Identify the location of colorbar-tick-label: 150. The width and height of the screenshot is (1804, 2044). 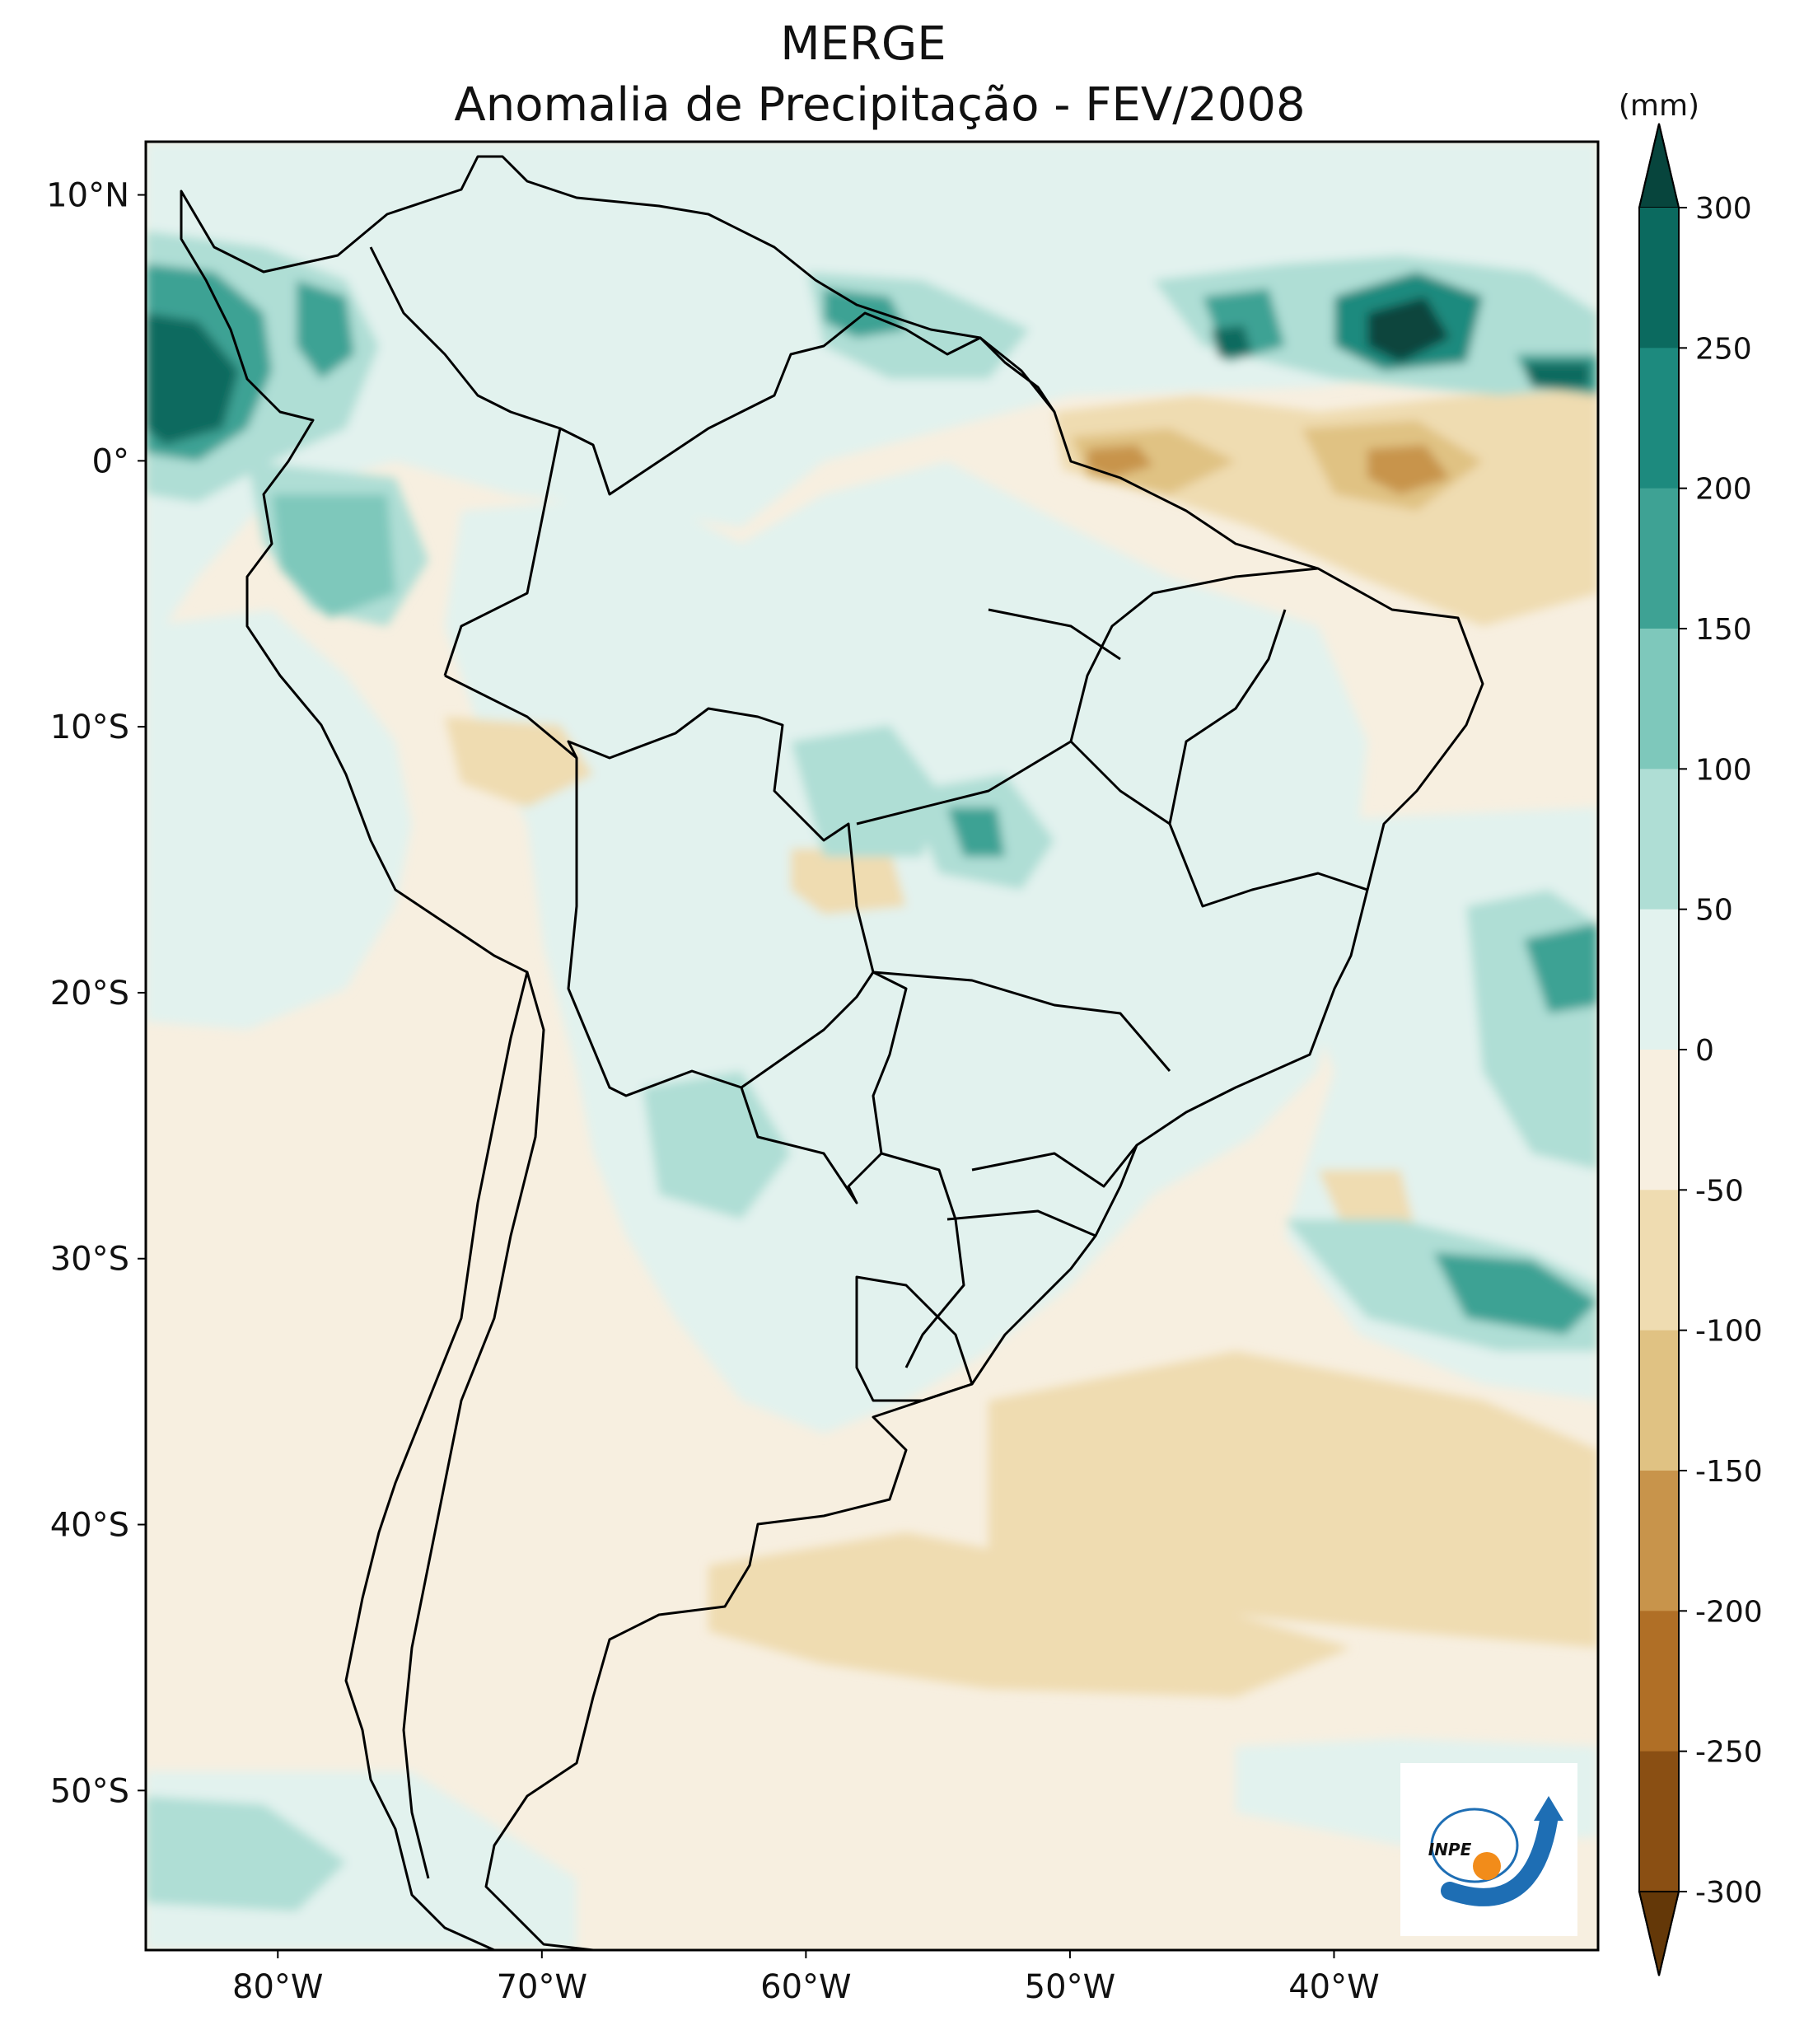
(1723, 630).